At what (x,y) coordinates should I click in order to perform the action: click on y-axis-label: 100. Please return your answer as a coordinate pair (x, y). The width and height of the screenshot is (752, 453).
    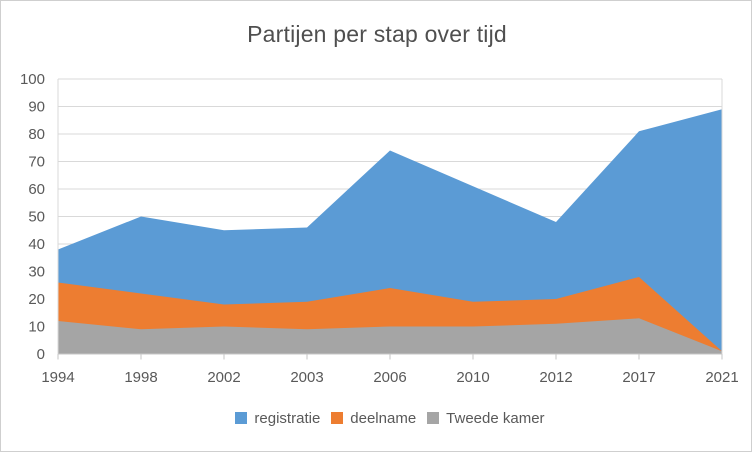
    Looking at the image, I should click on (32, 79).